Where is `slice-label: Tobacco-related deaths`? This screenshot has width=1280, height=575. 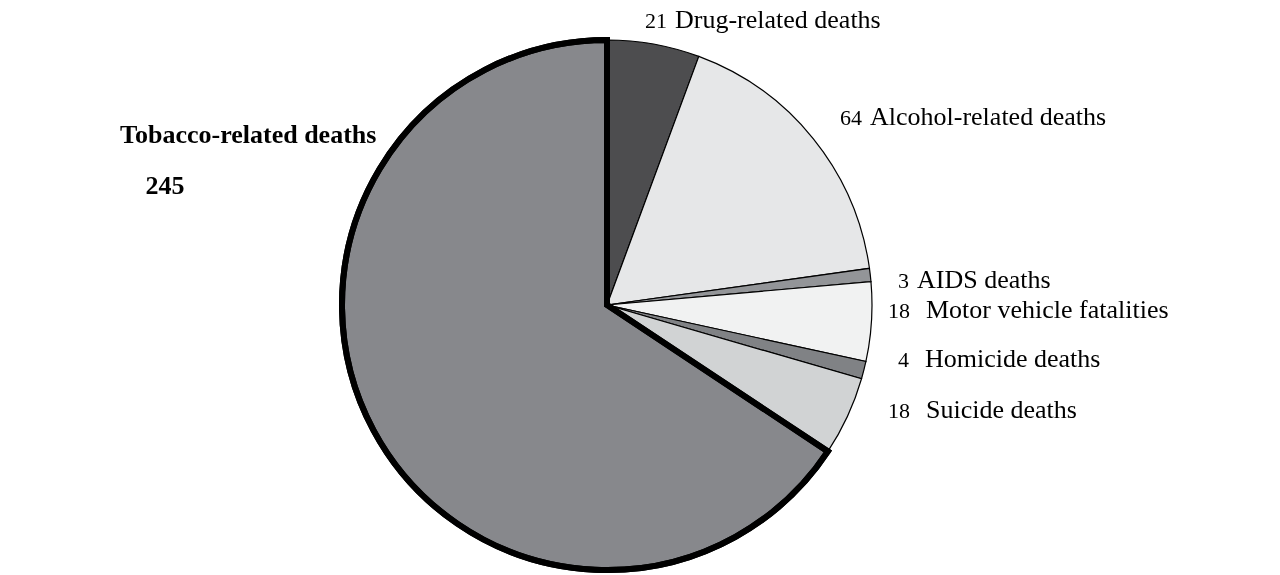
slice-label: Tobacco-related deaths is located at coordinates (248, 134).